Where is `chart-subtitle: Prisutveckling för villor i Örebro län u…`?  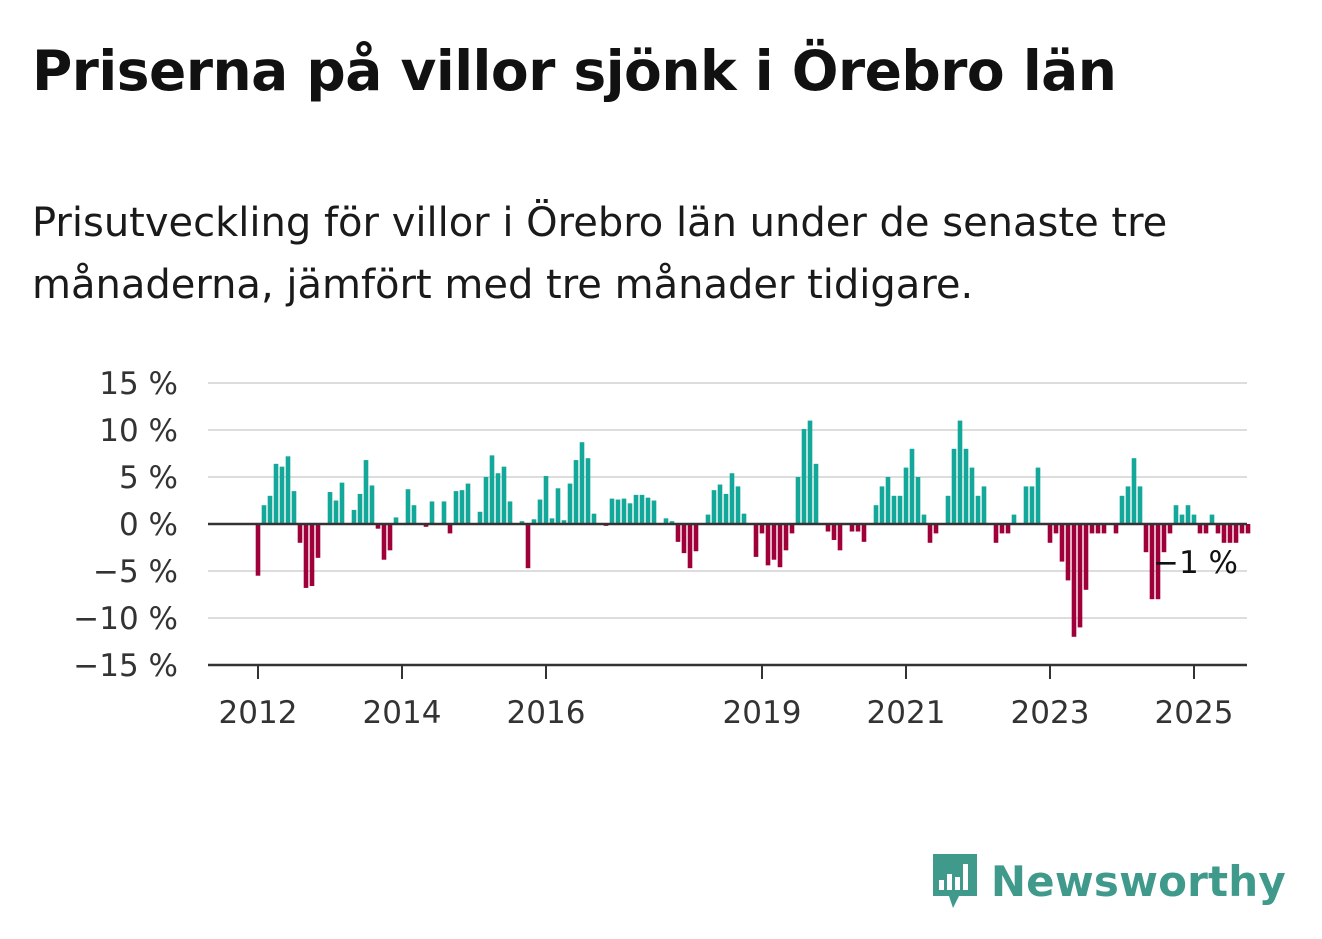
chart-subtitle: Prisutveckling för villor i Örebro län u… is located at coordinates (600, 254).